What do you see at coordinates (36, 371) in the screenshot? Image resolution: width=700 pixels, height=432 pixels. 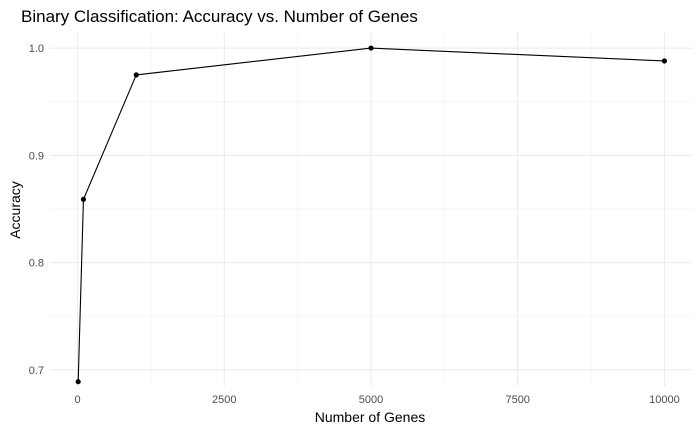 I see `y-tick-label: 0.7` at bounding box center [36, 371].